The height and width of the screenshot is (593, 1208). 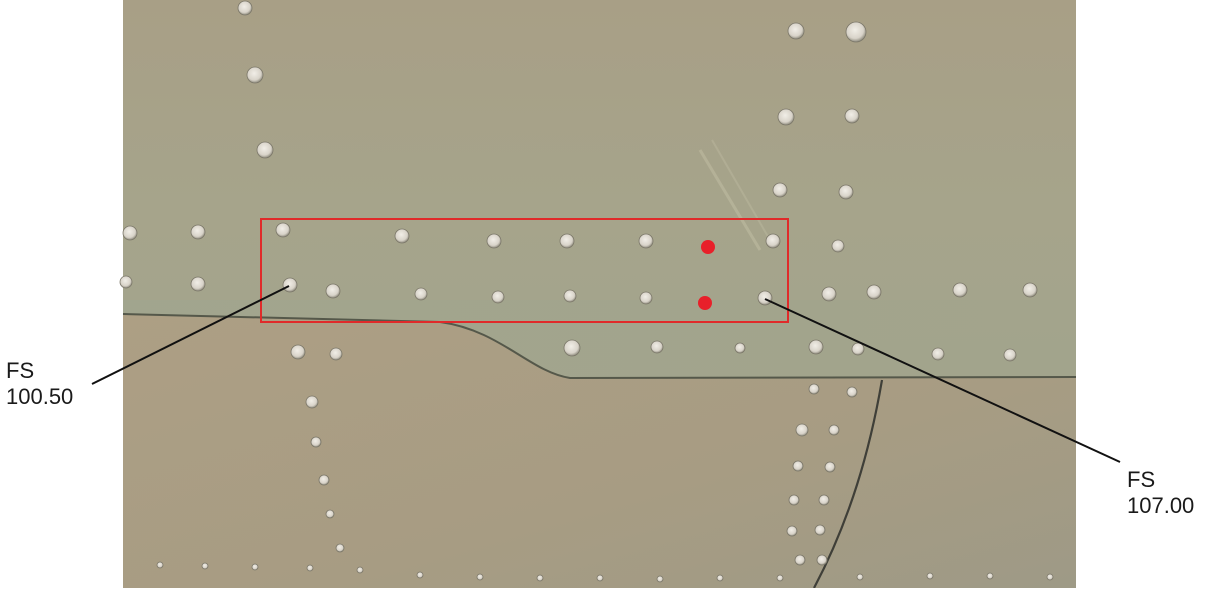 I want to click on station-label-value: 107.00, so click(x=1161, y=505).